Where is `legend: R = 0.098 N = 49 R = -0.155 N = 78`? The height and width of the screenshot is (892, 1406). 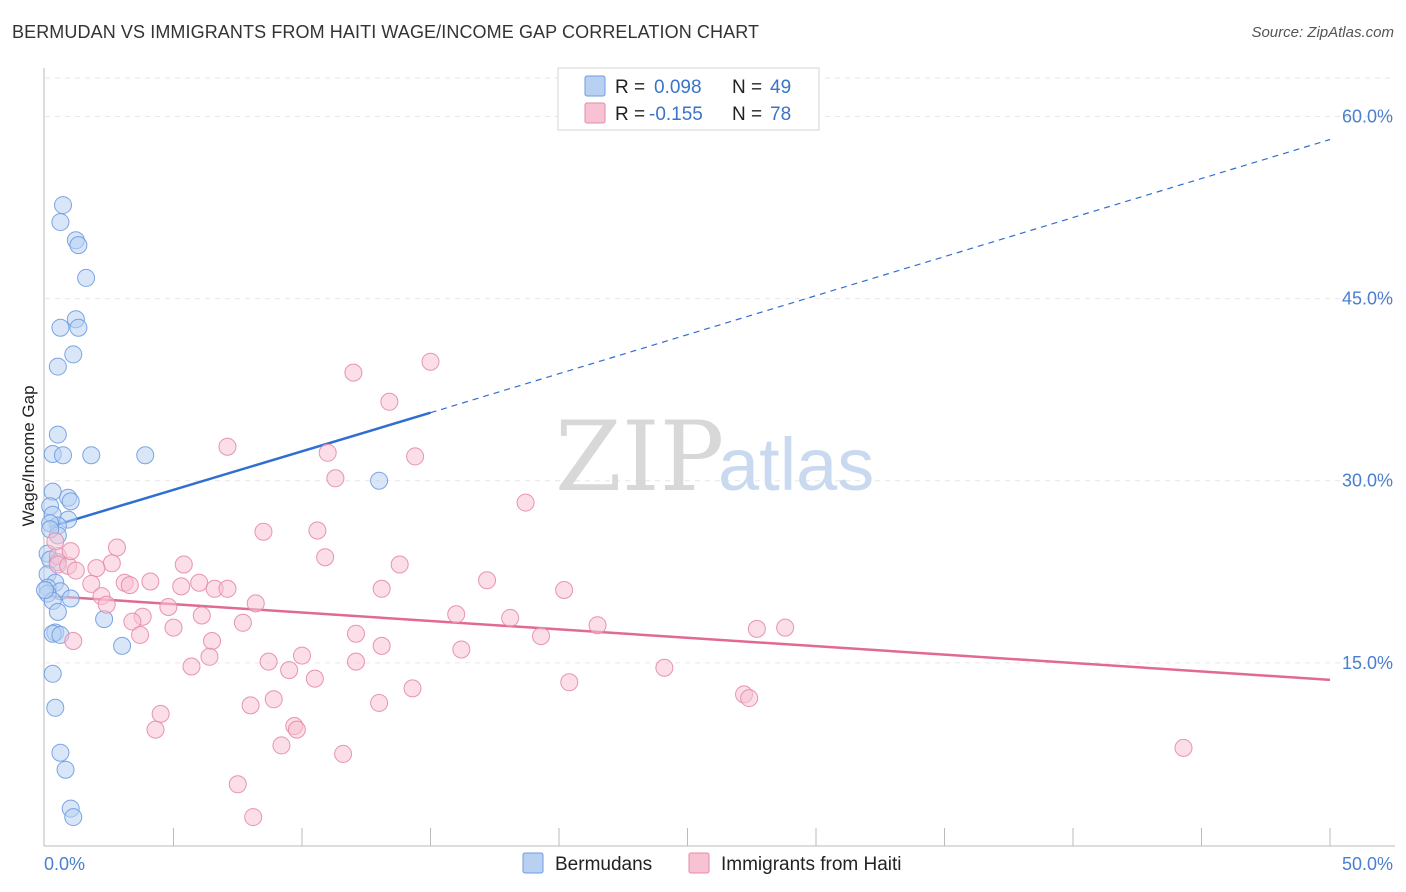 legend: R = 0.098 N = 49 R = -0.155 N = 78 is located at coordinates (688, 99).